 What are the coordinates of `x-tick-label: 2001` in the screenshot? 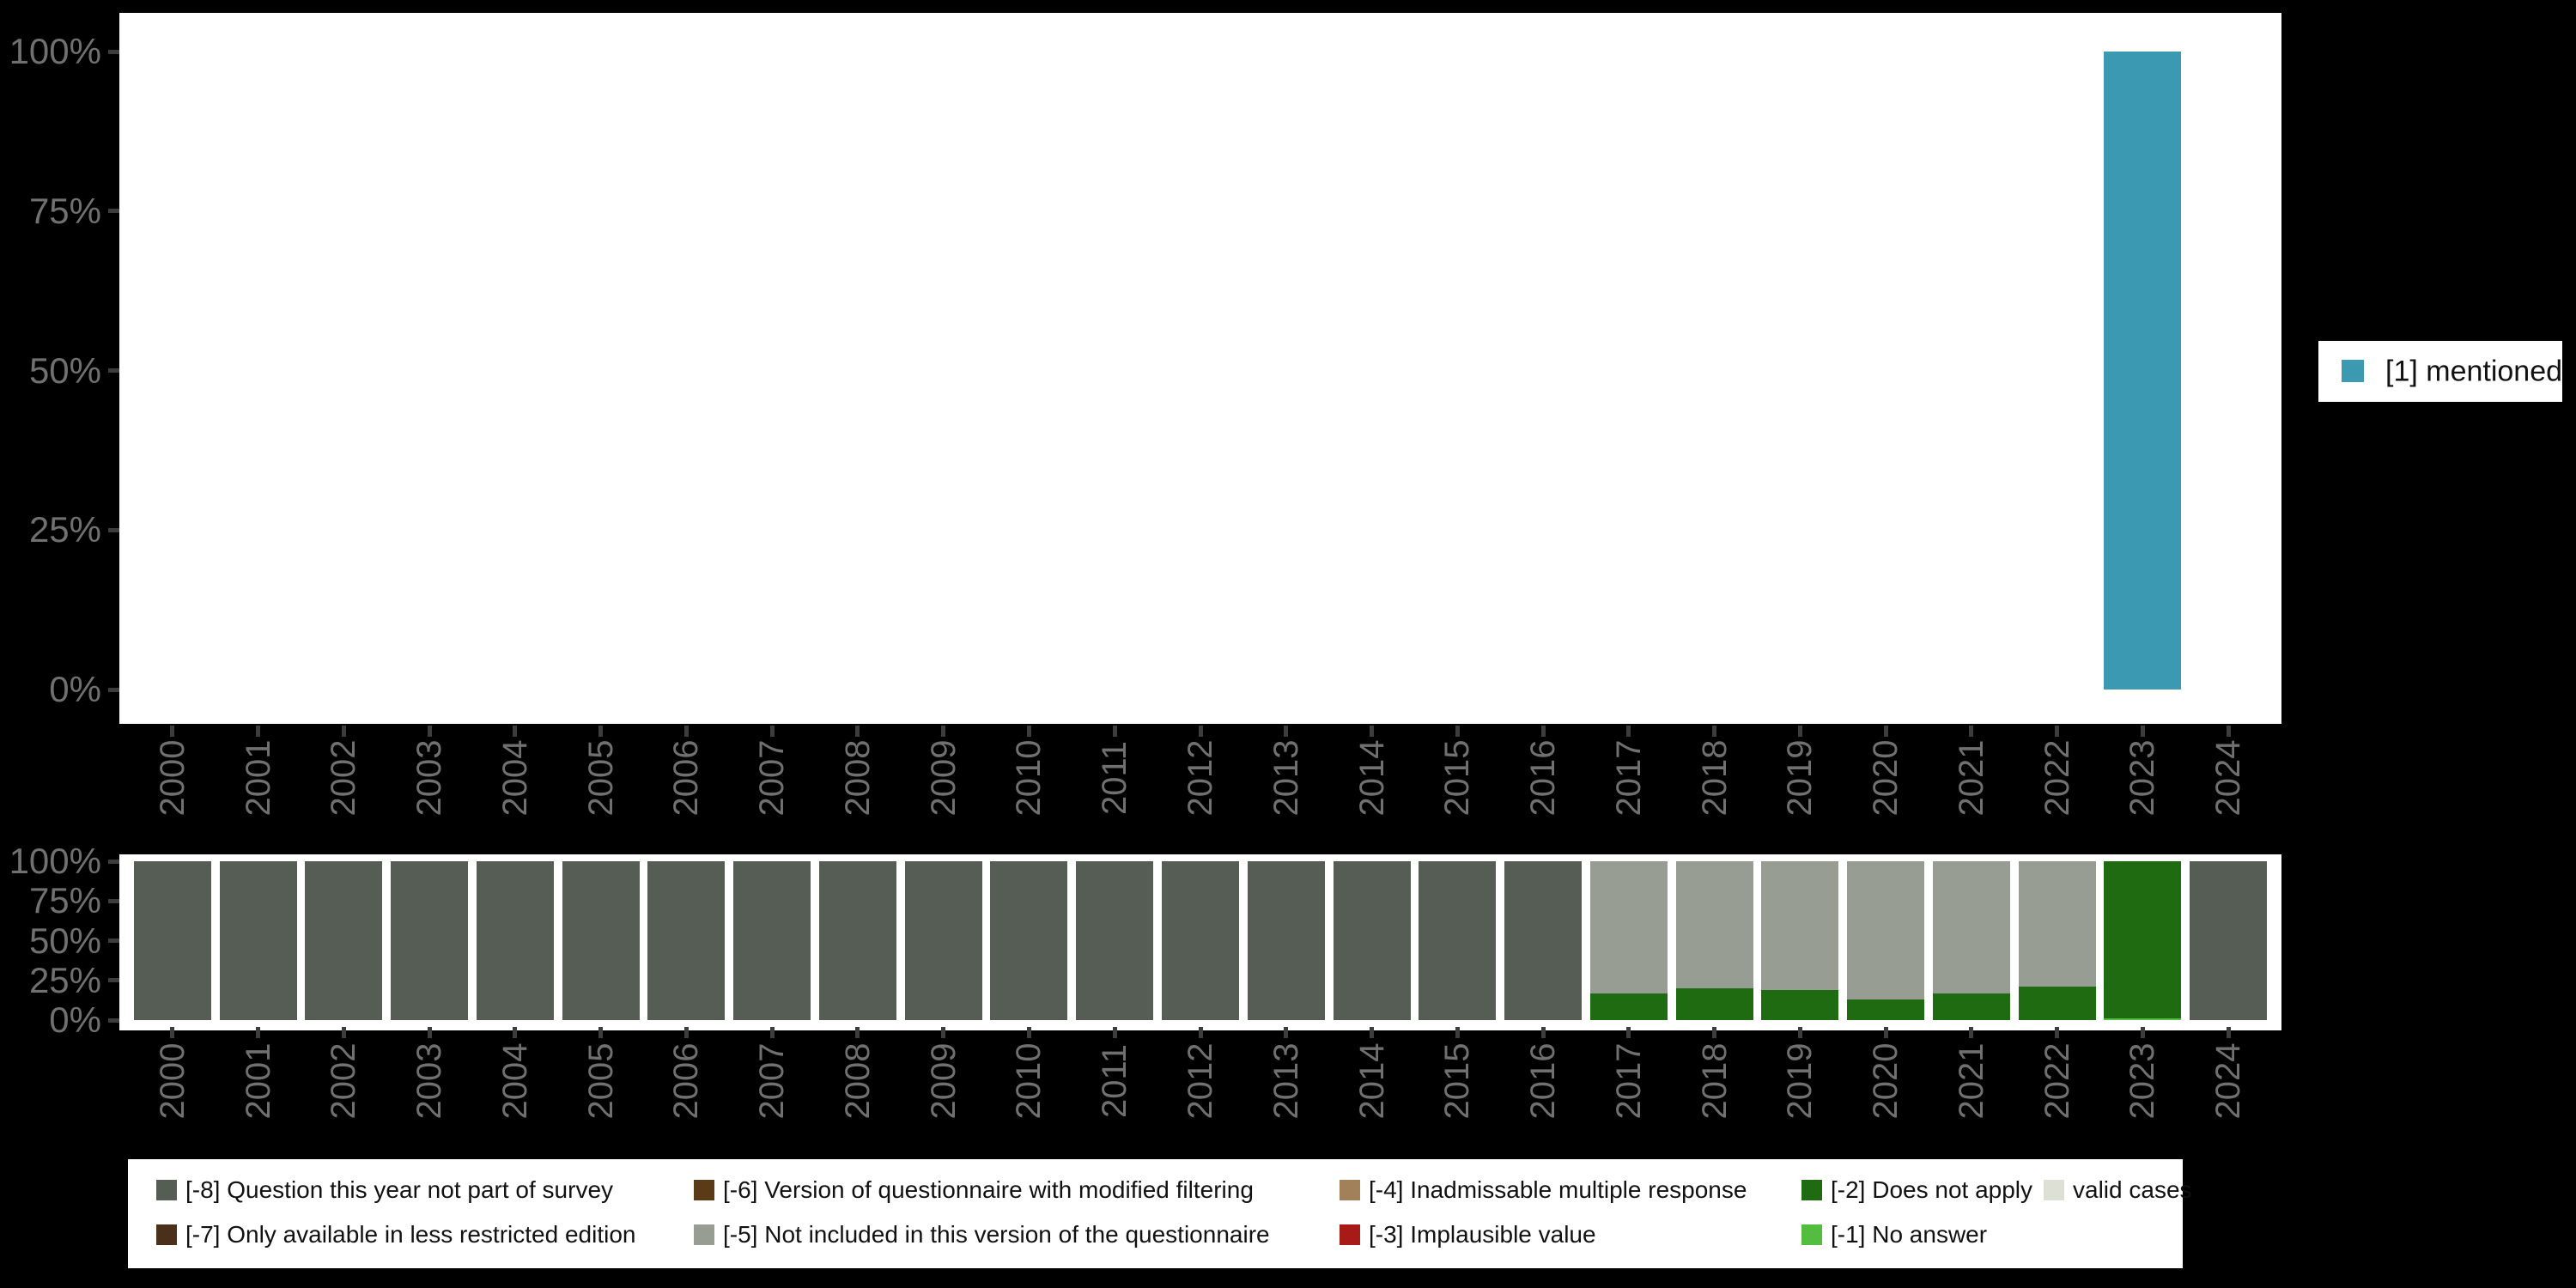 It's located at (258, 778).